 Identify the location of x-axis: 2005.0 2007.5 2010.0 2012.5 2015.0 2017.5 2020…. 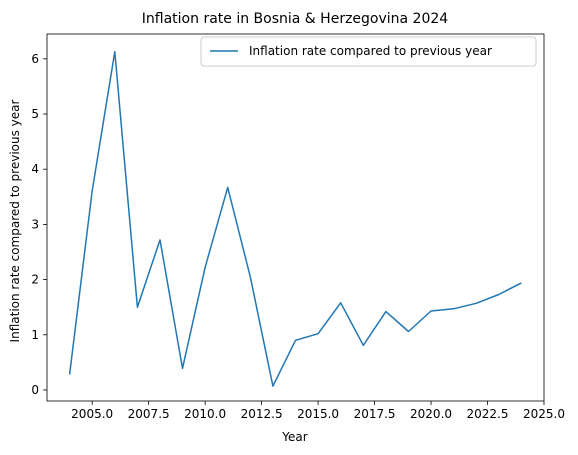
(318, 411).